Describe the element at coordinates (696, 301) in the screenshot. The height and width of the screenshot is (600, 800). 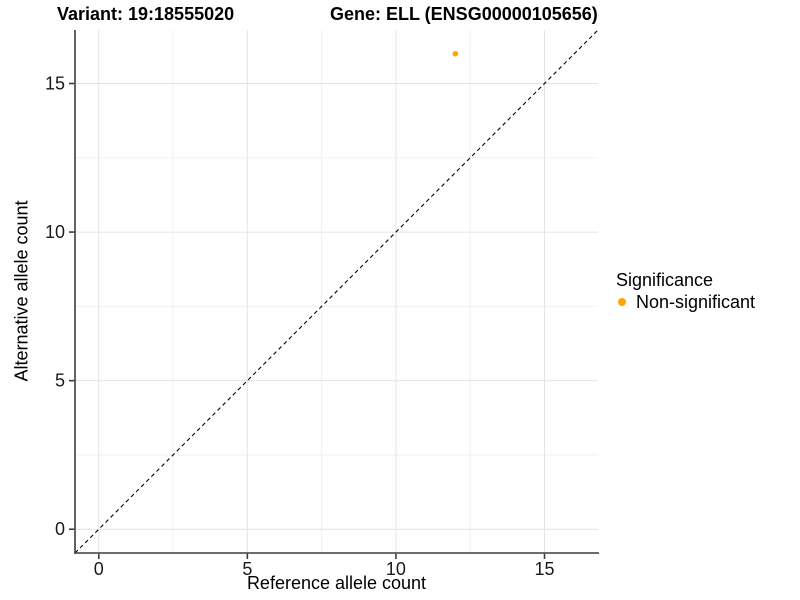
I see `legend-item-label: Non-significant` at that location.